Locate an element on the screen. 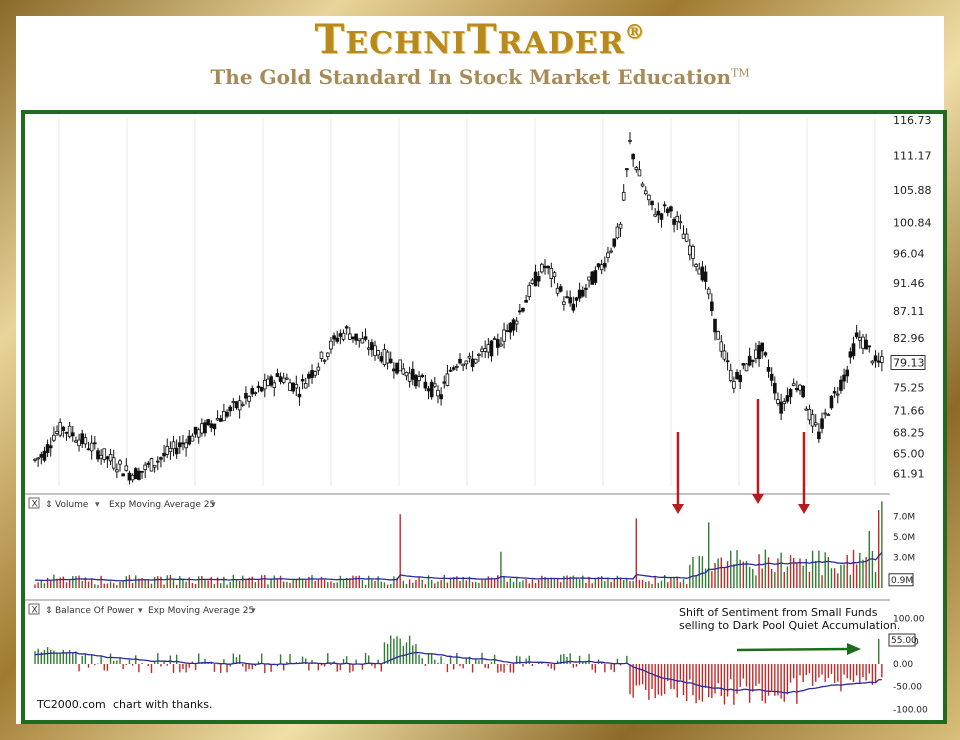 The image size is (960, 740). price-tick-label: 68.25 is located at coordinates (909, 433).